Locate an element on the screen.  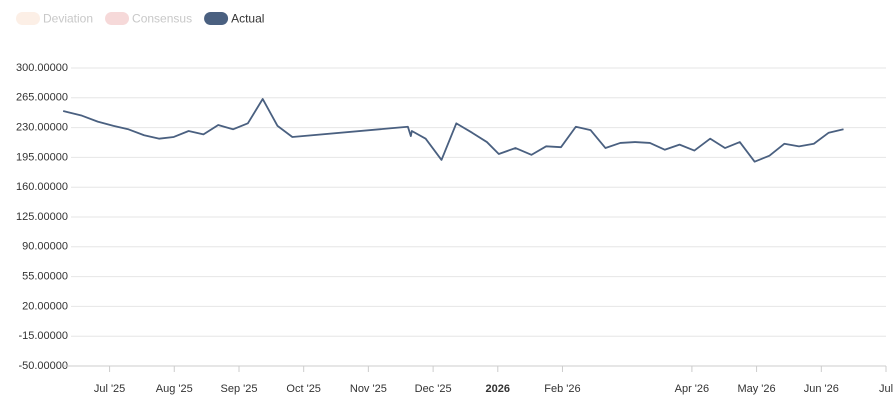
x-tick-label: Dec '25 is located at coordinates (433, 389).